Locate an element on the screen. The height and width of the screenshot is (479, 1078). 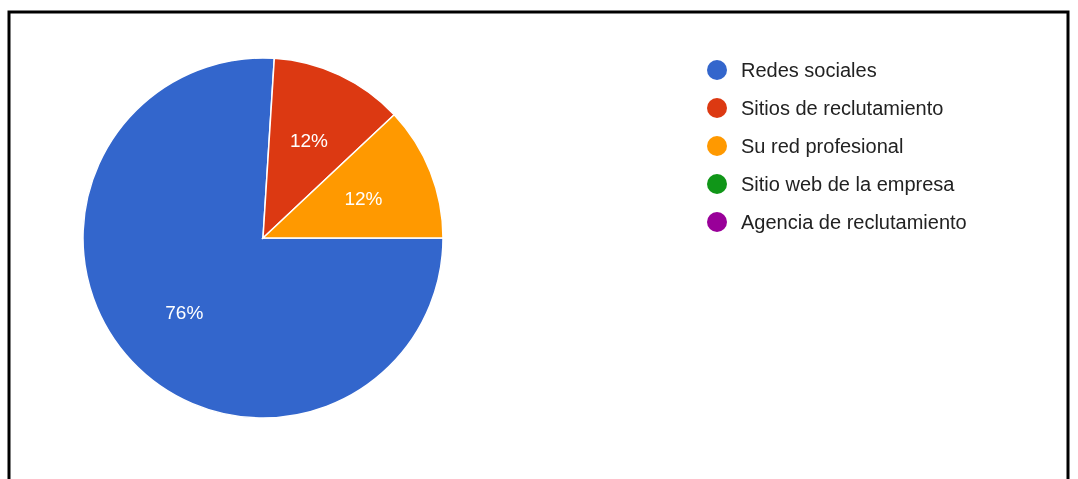
legend-label: Redes sociales is located at coordinates (809, 70).